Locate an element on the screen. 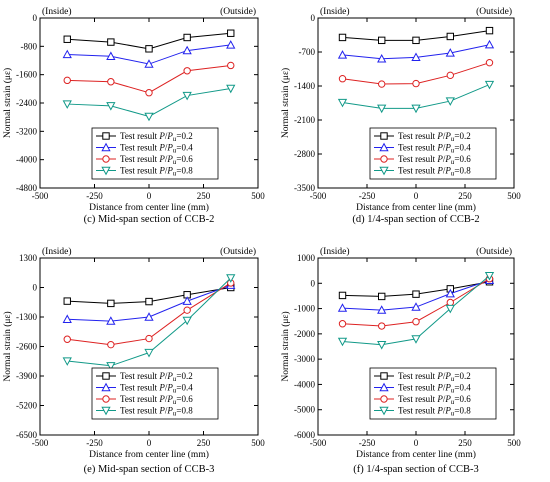 Image resolution: width=550 pixels, height=482 pixels. y-tick-label: -4800 is located at coordinates (26, 188).